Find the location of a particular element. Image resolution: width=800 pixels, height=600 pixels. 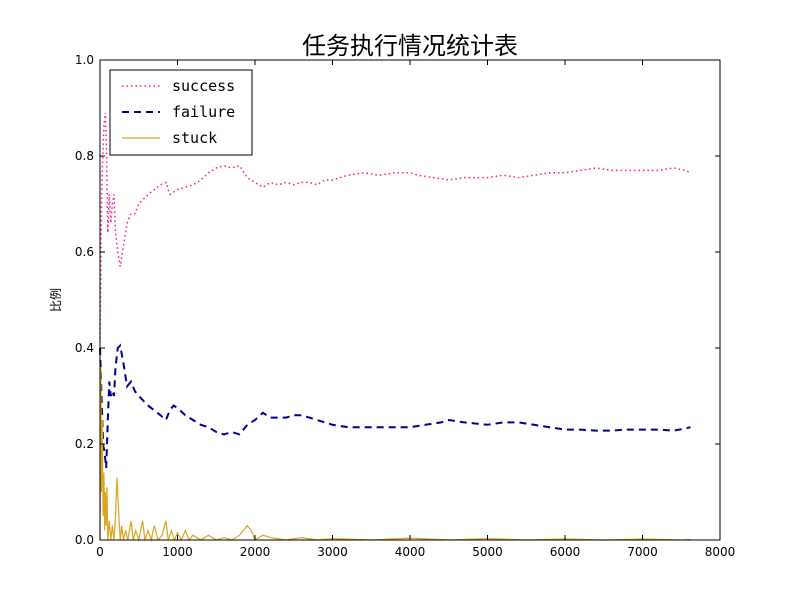

legend-entry-failure: failure is located at coordinates (178, 112).